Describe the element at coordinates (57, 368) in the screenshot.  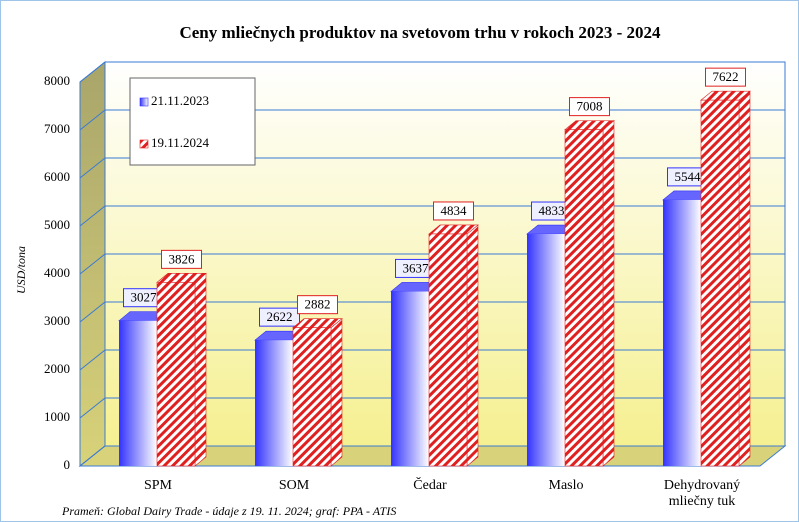
I see `y-tick-label: 2000` at that location.